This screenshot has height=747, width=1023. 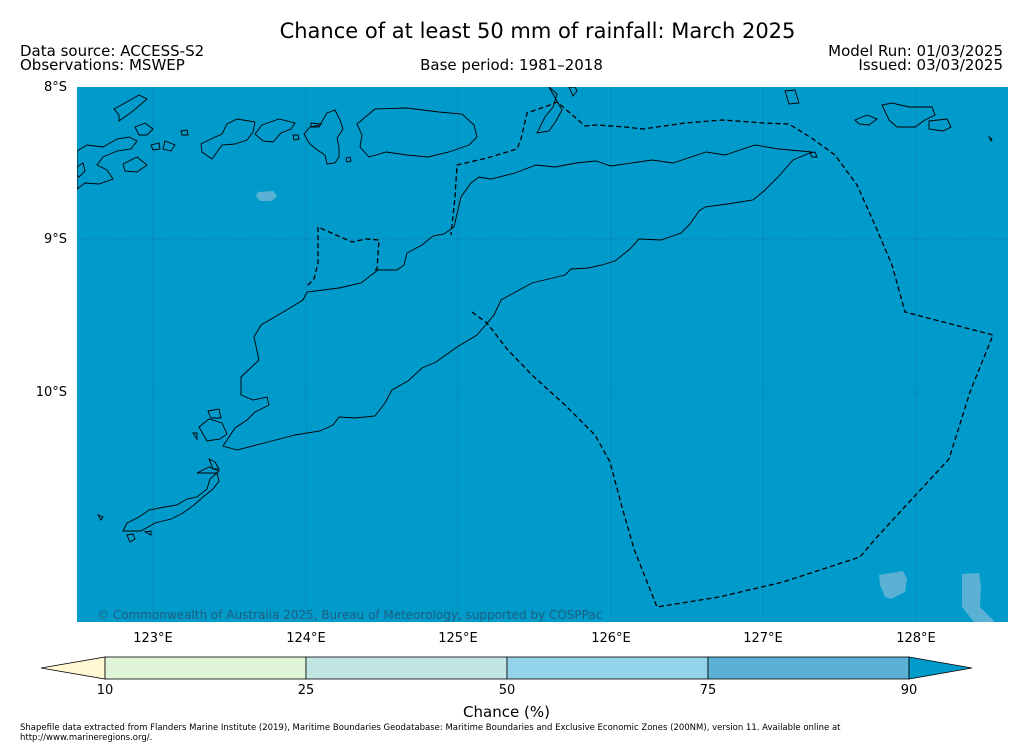 What do you see at coordinates (228, 139) in the screenshot?
I see `adonara-island-coast` at bounding box center [228, 139].